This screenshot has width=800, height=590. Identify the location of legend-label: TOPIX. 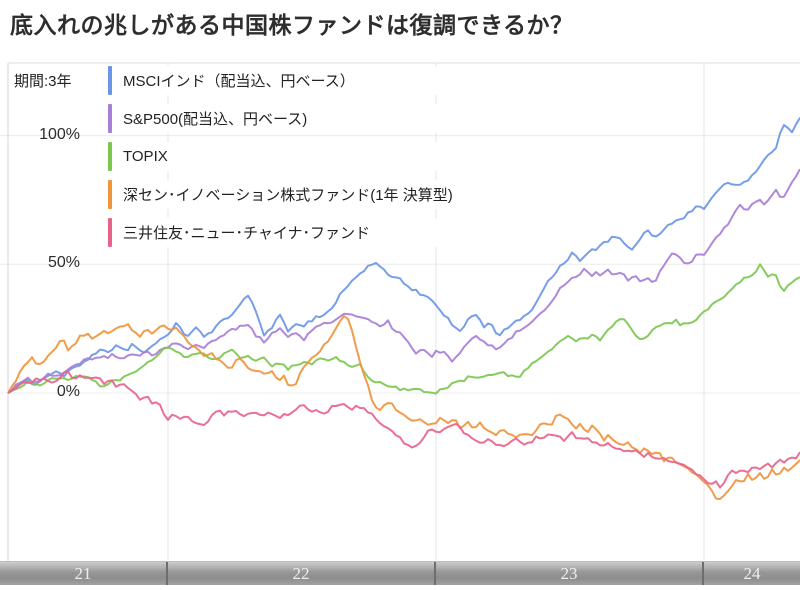
(145, 156).